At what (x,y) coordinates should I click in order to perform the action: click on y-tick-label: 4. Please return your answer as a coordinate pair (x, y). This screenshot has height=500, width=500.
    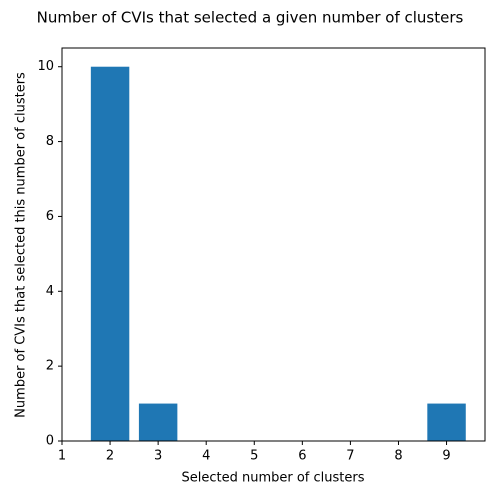
    Looking at the image, I should click on (50, 291).